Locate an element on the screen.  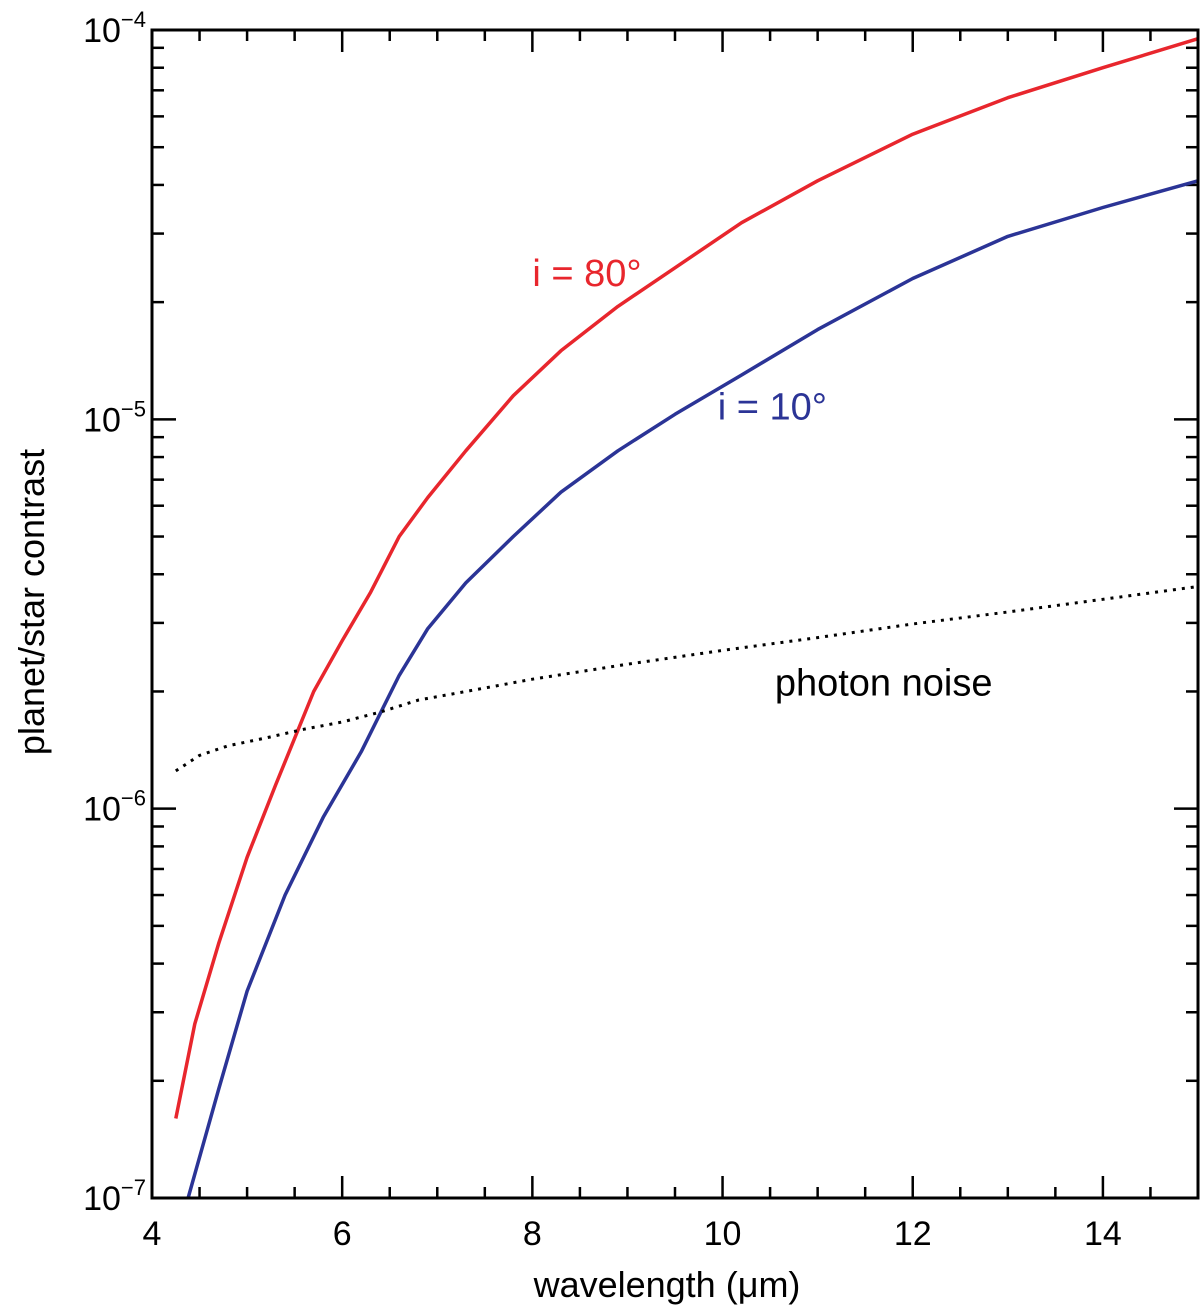
annotation-1: i = 10° is located at coordinates (772, 407).